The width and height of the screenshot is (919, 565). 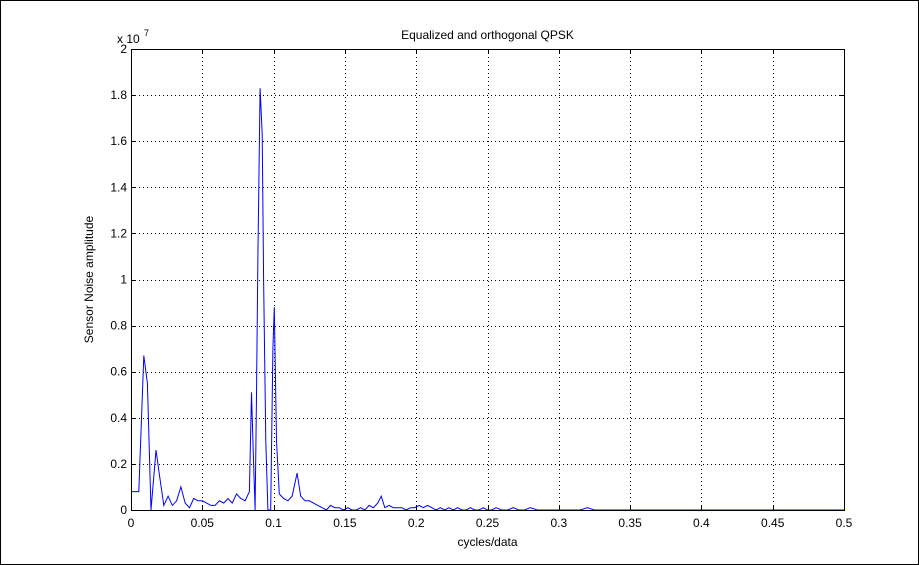 I want to click on x-tick-labels: 0 0.05 0.1 0.15 0.2 0.25 0.3 0.35 0.4 0.45 0.5, so click(x=490, y=523).